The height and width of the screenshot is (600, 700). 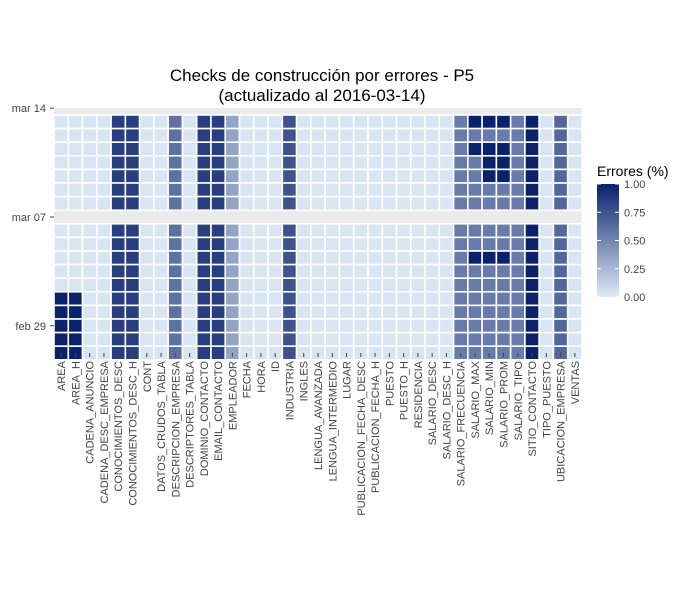 I want to click on x-tick-label: CADENA_ANUNCIO, so click(x=91, y=412).